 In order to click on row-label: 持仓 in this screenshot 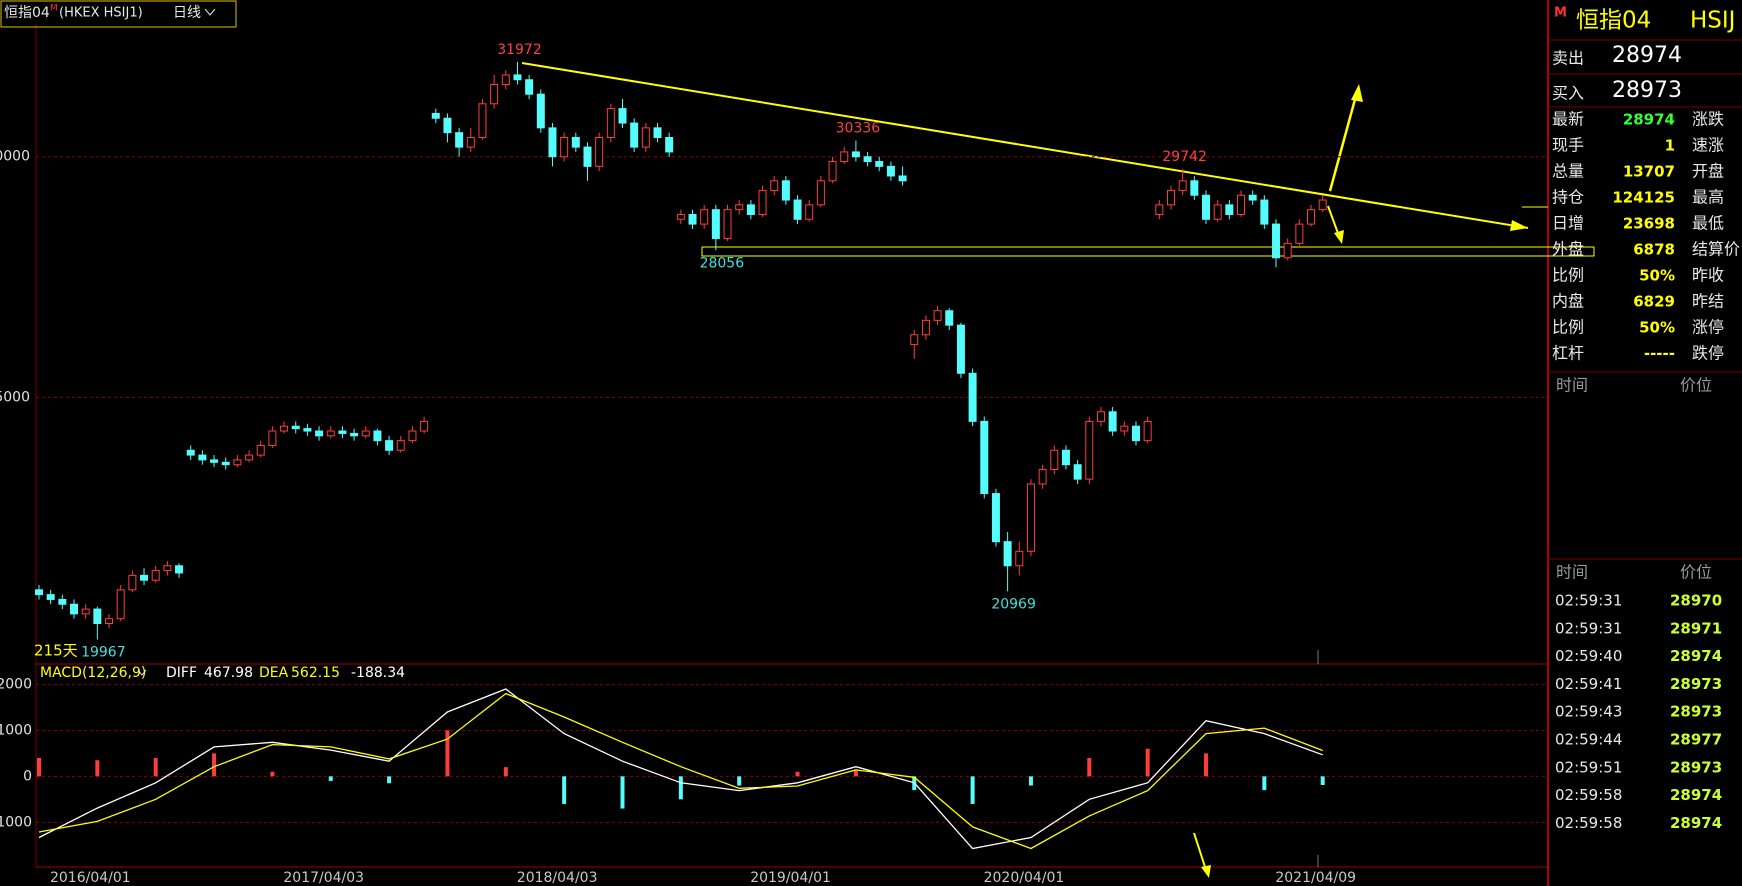, I will do `click(1568, 197)`.